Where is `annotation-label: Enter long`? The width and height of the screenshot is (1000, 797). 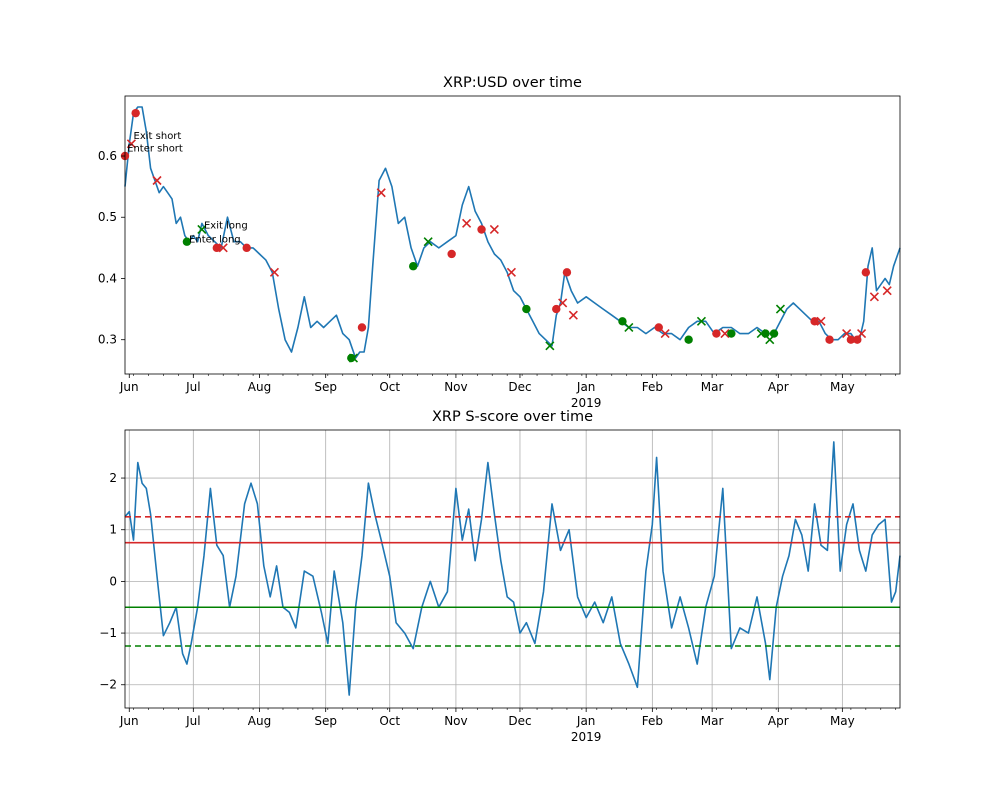 annotation-label: Enter long is located at coordinates (215, 239).